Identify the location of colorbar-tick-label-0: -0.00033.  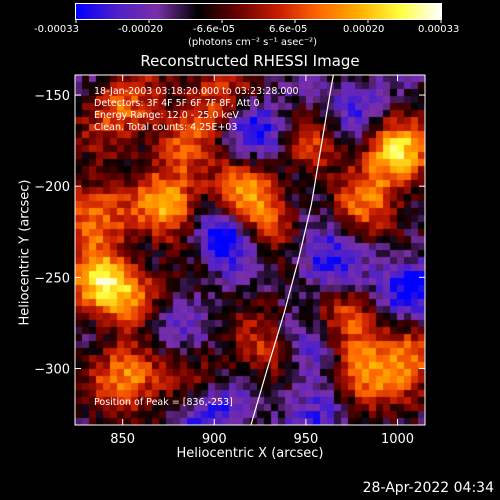
(56, 29).